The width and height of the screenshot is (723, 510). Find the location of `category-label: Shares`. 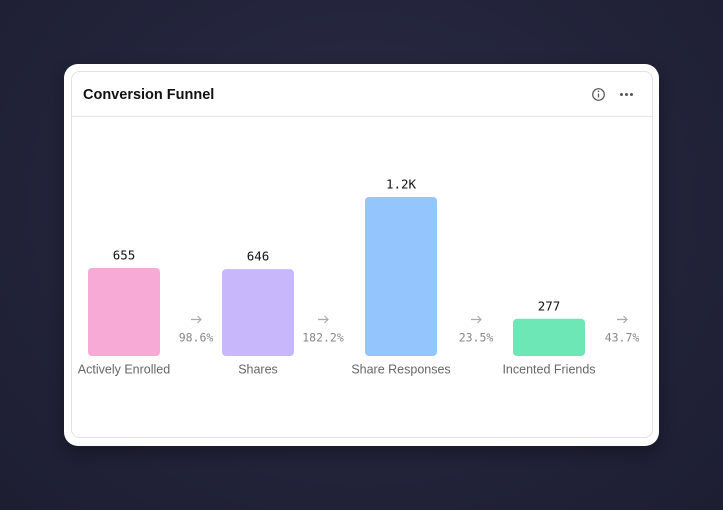

category-label: Shares is located at coordinates (258, 369).